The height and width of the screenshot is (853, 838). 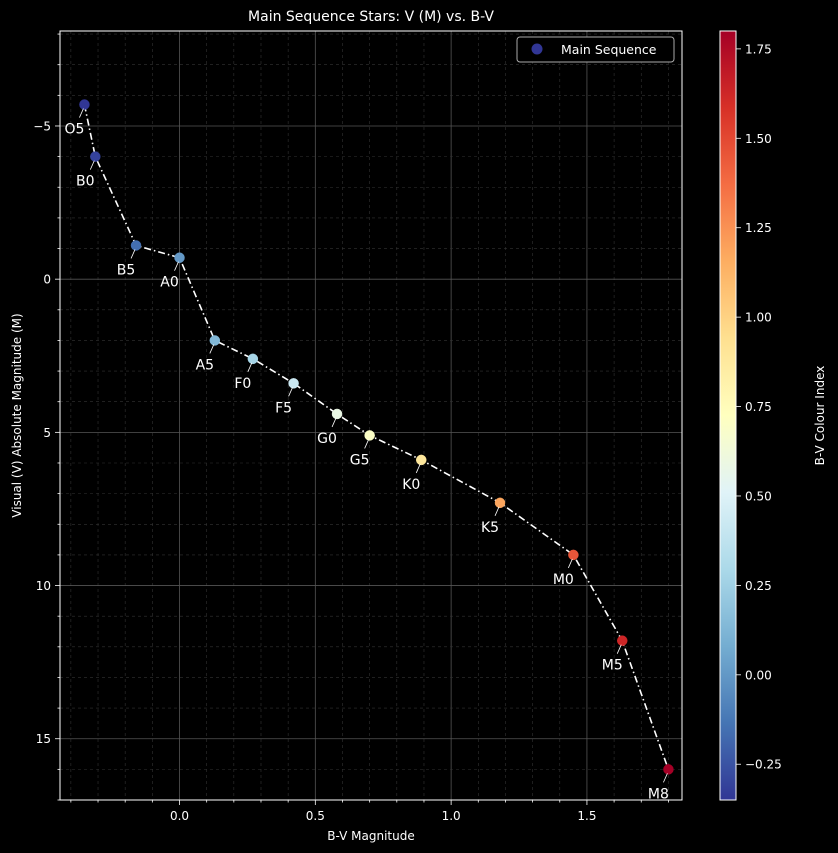 I want to click on point-label: F5, so click(x=283, y=408).